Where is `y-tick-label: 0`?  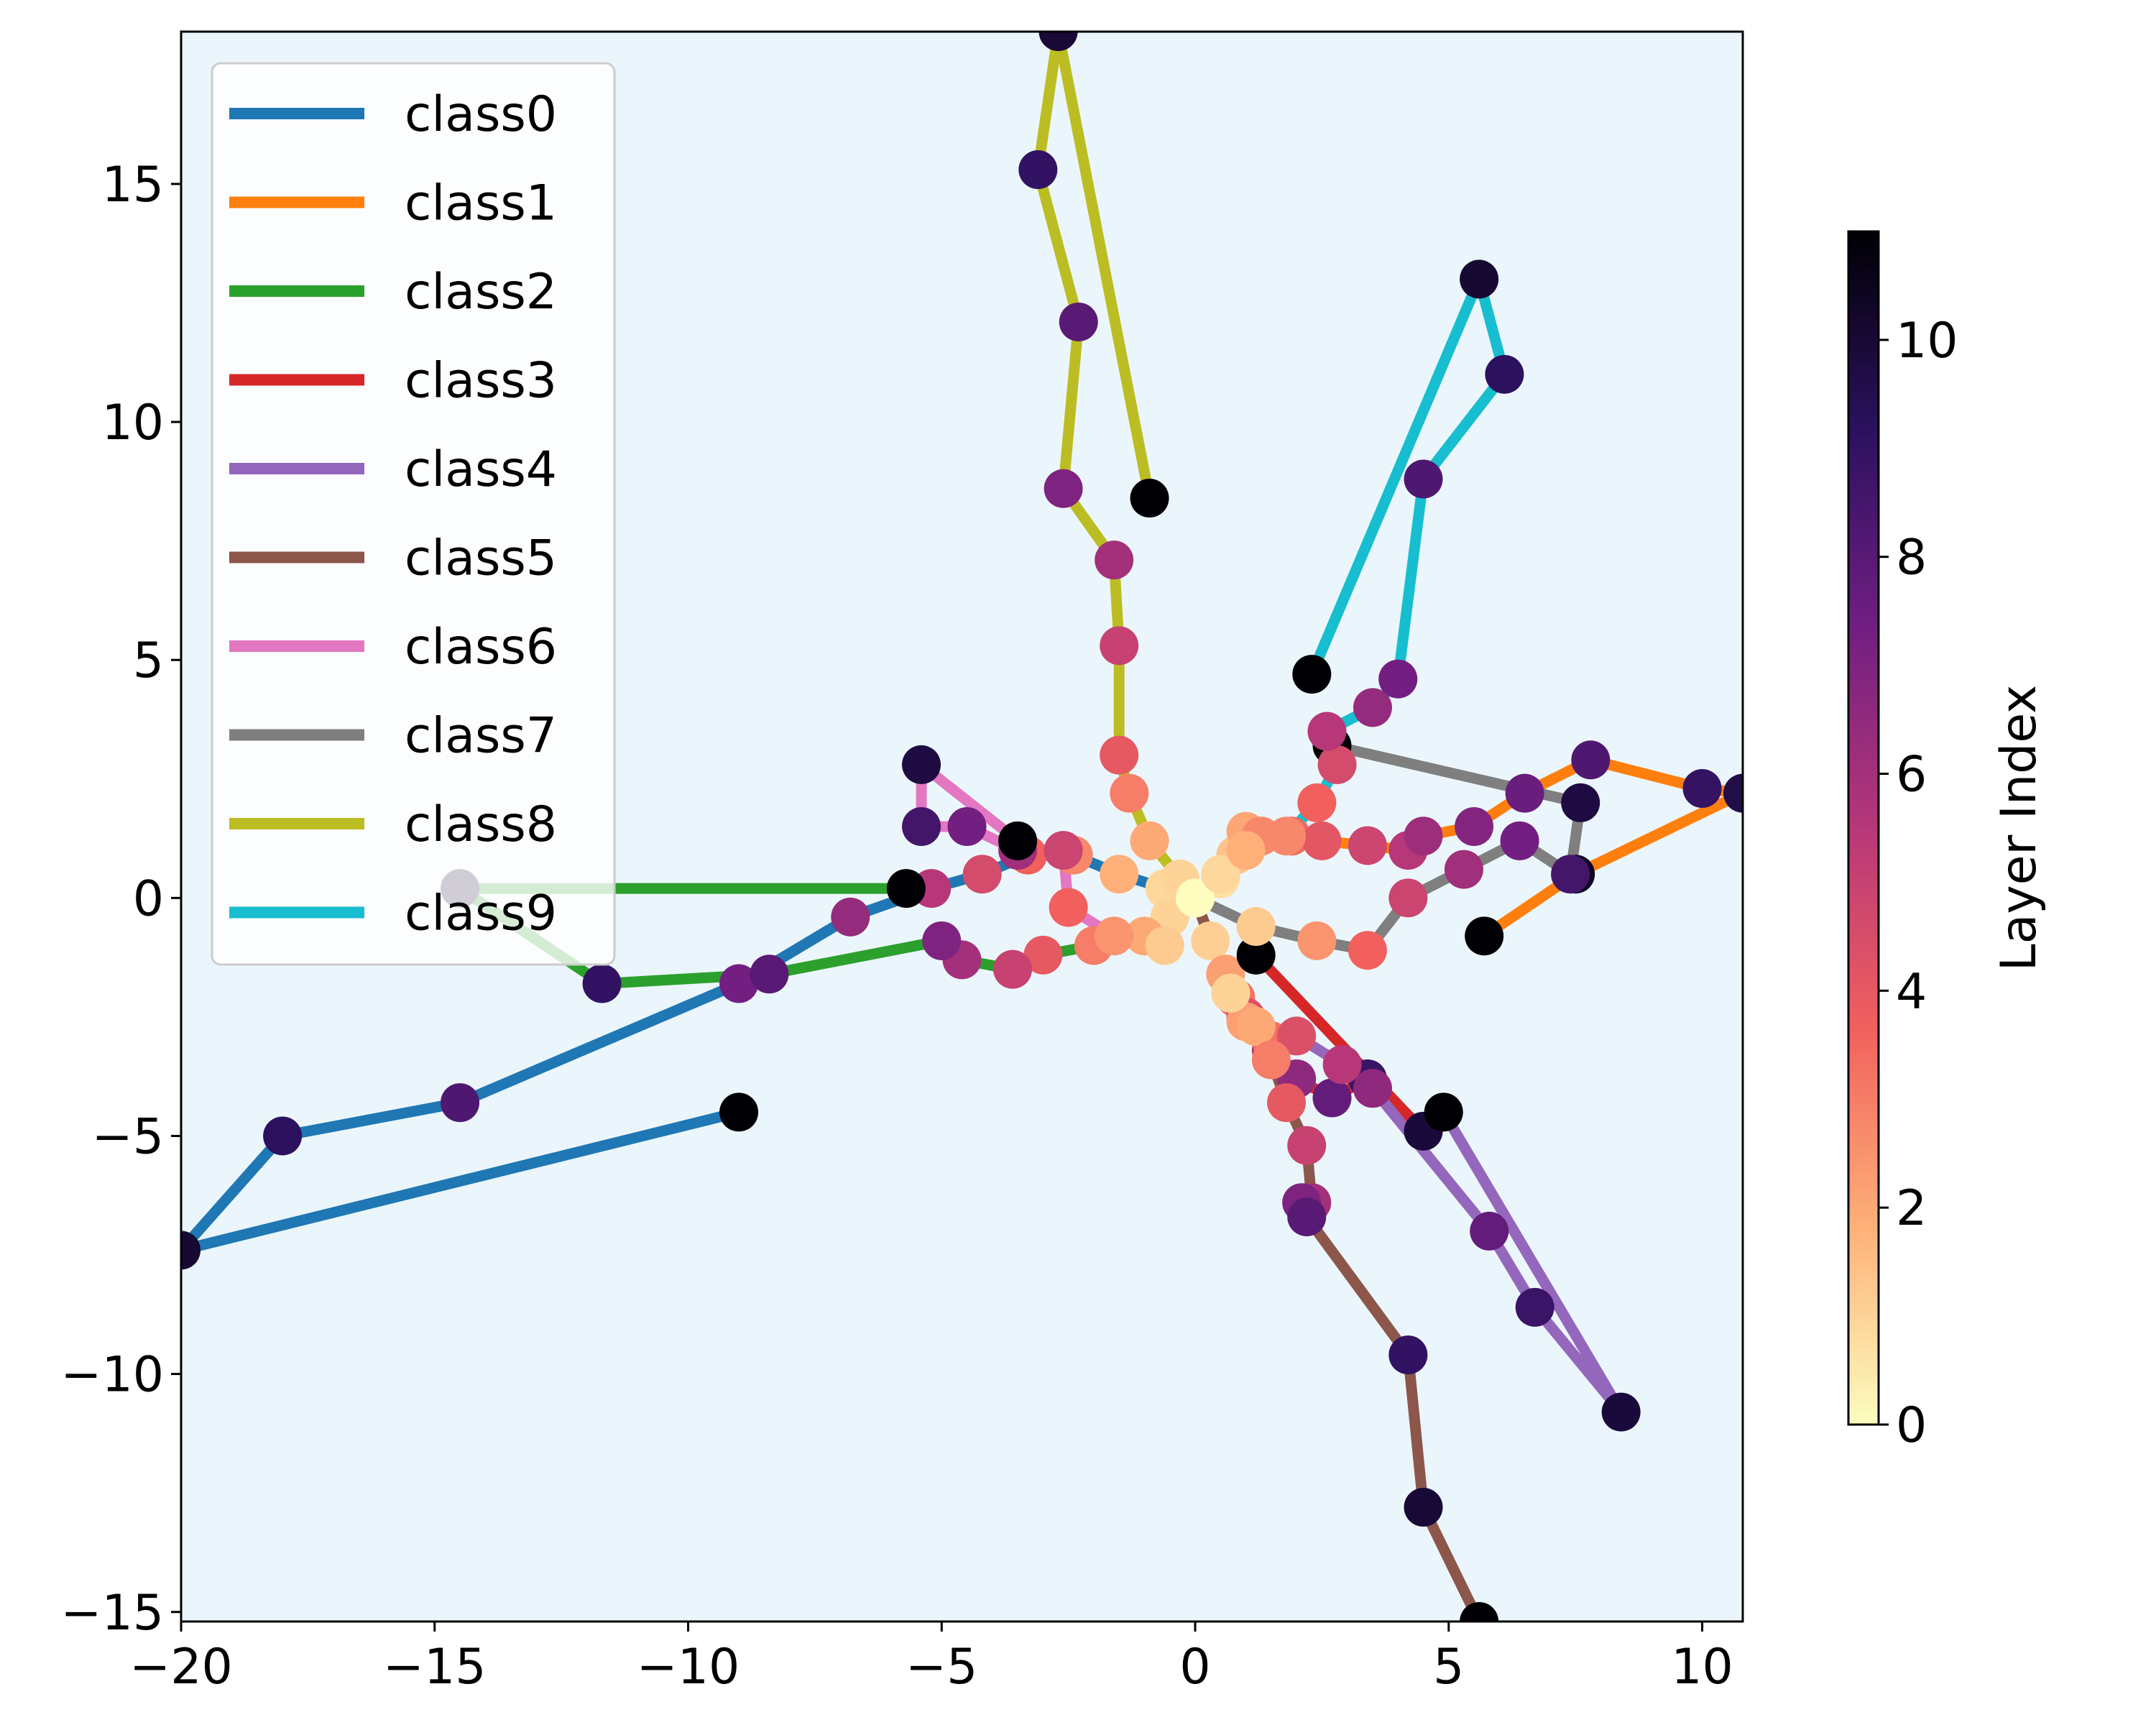 y-tick-label: 0 is located at coordinates (148, 898).